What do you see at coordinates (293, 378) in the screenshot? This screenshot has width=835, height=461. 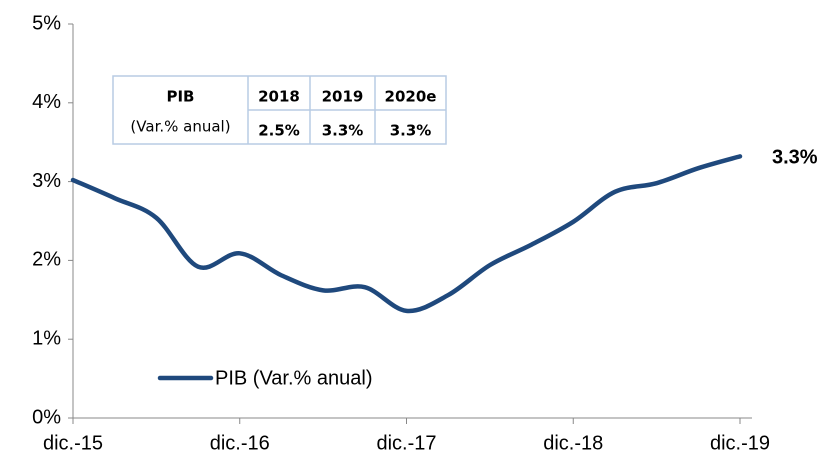 I see `legend-label: PIB (Var.% anual)` at bounding box center [293, 378].